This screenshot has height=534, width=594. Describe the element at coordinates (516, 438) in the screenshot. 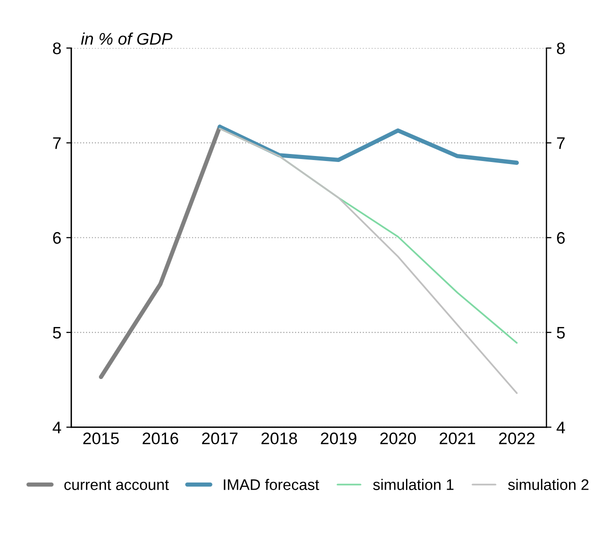

I see `x-tick-label: 2022` at that location.